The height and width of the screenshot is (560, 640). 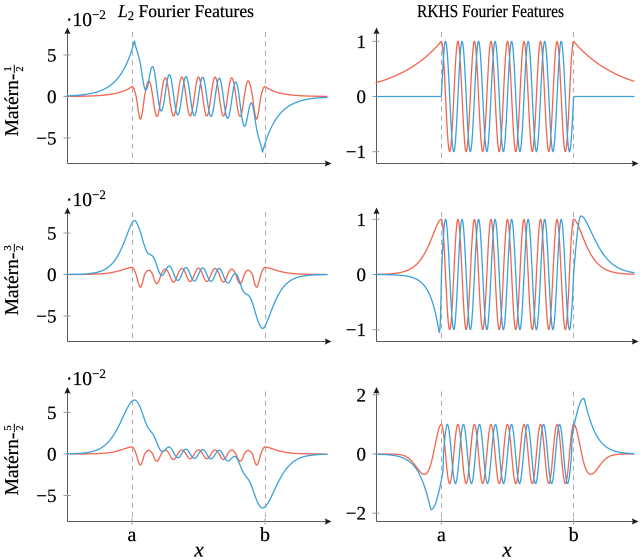 I want to click on svg-text: L2 Fourier Features, so click(x=185, y=12).